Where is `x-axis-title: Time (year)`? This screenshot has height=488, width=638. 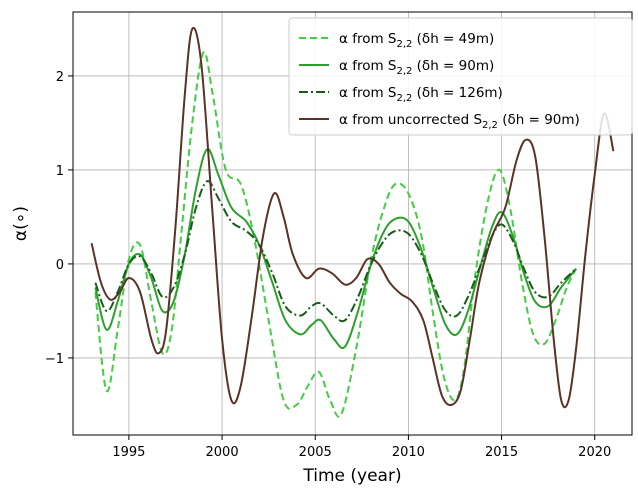 x-axis-title: Time (year) is located at coordinates (351, 476).